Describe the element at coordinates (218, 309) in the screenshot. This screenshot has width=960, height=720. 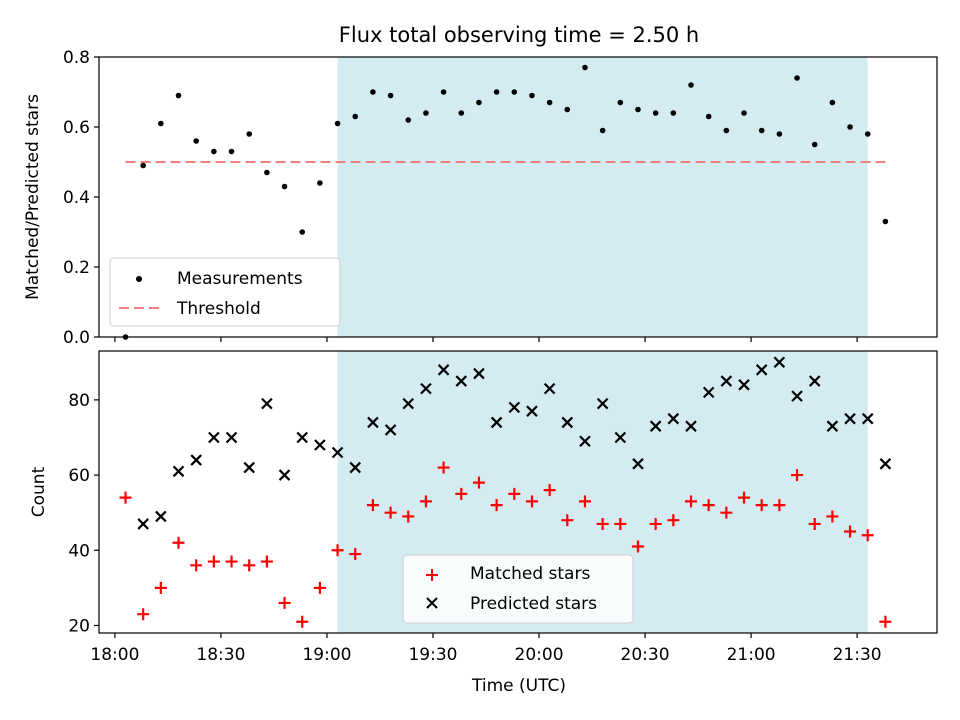
I see `legend-threshold-label: Threshold` at that location.